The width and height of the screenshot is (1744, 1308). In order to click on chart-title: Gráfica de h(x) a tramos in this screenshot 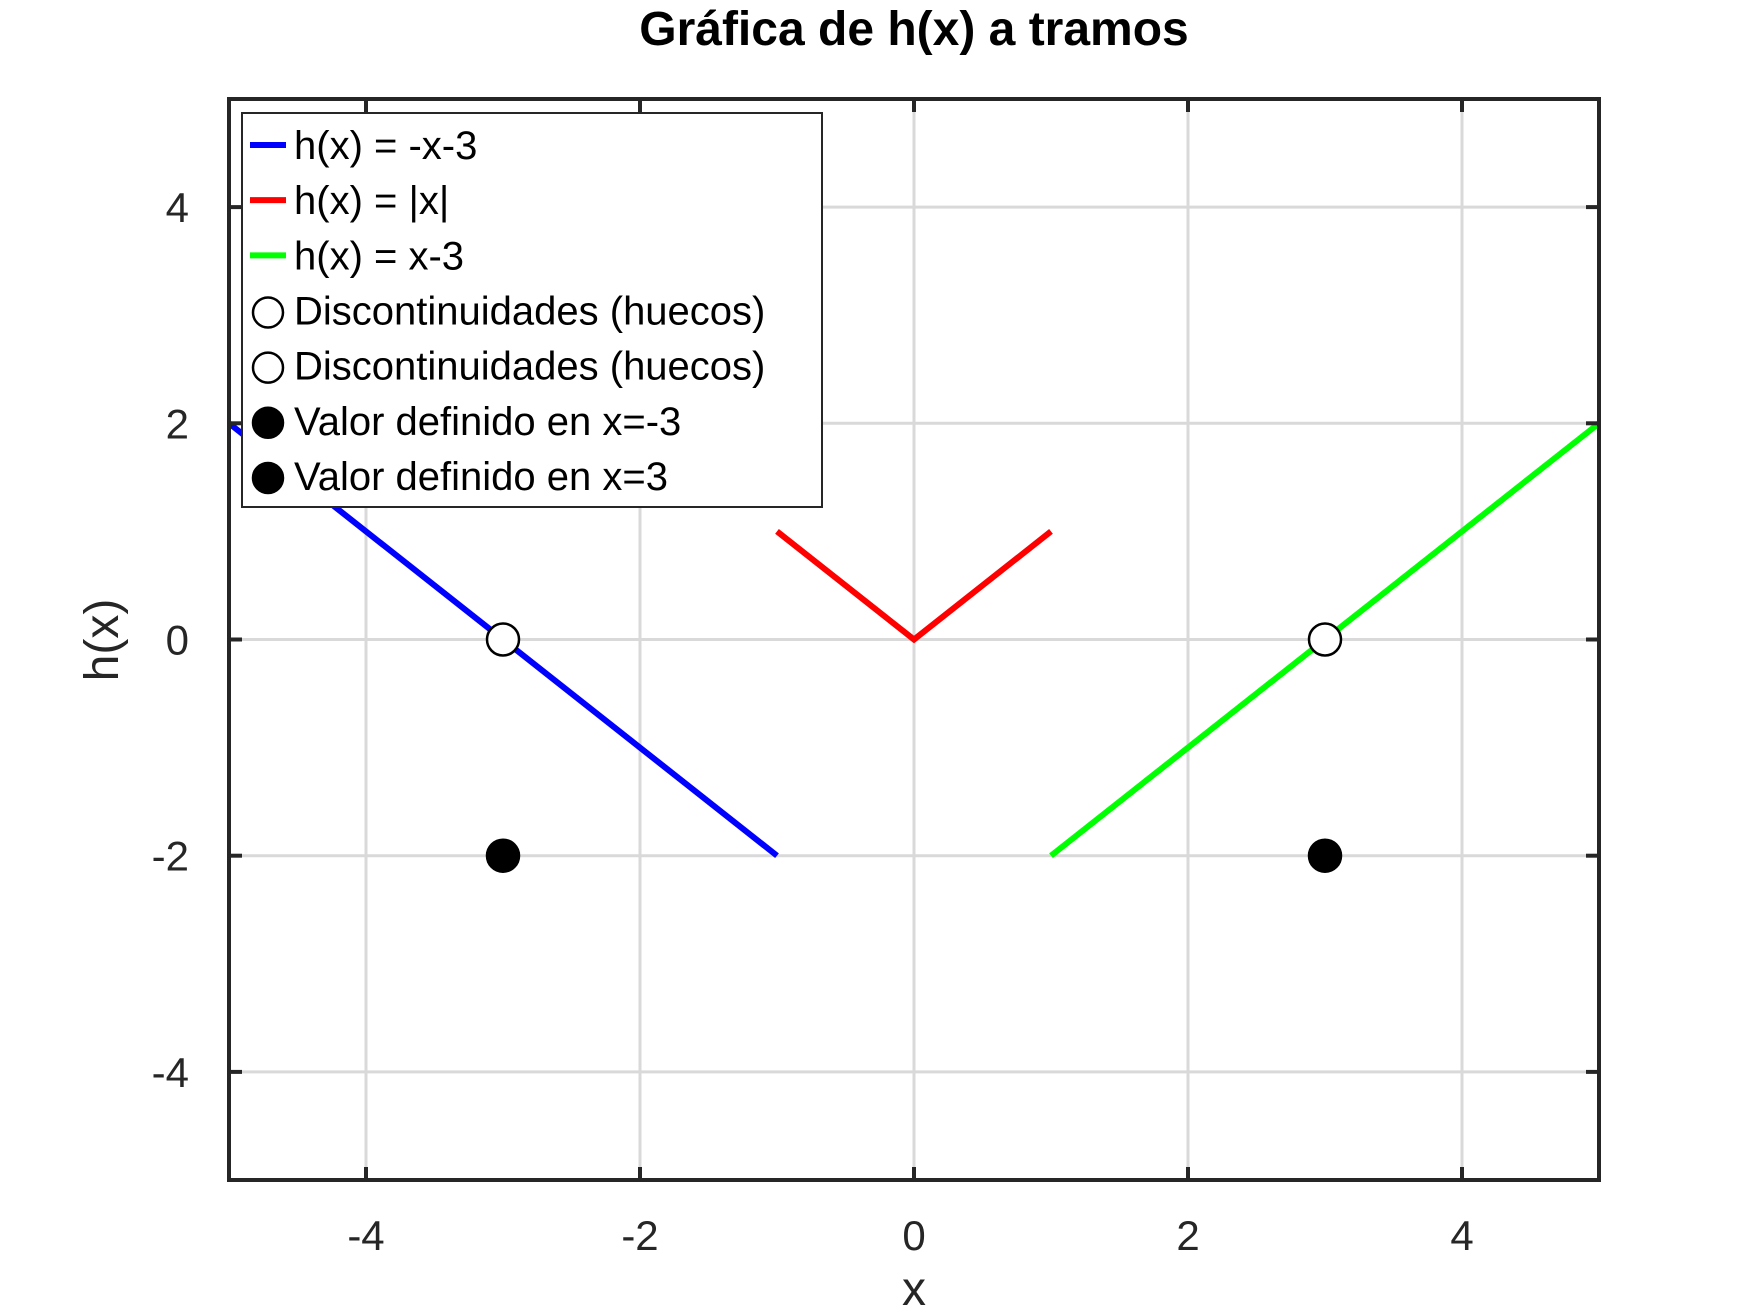, I will do `click(914, 29)`.